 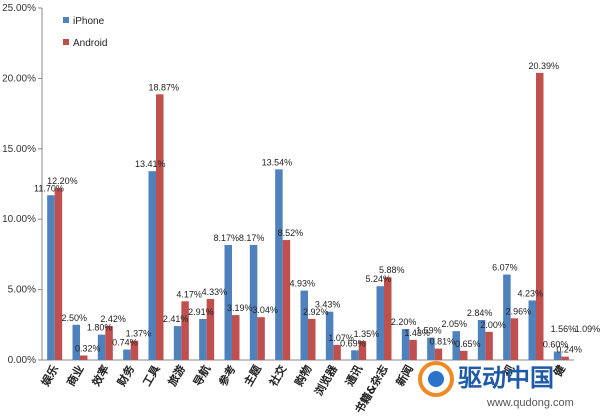 I want to click on value-label-iphone: 2.41%, so click(x=176, y=319).